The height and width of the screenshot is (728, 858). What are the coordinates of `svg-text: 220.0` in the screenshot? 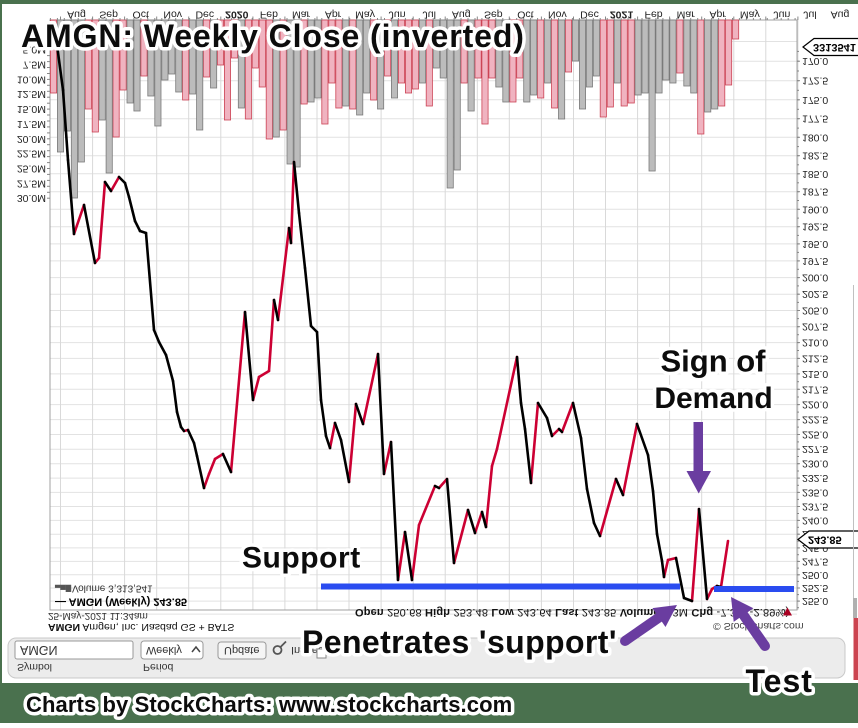 It's located at (815, 405).